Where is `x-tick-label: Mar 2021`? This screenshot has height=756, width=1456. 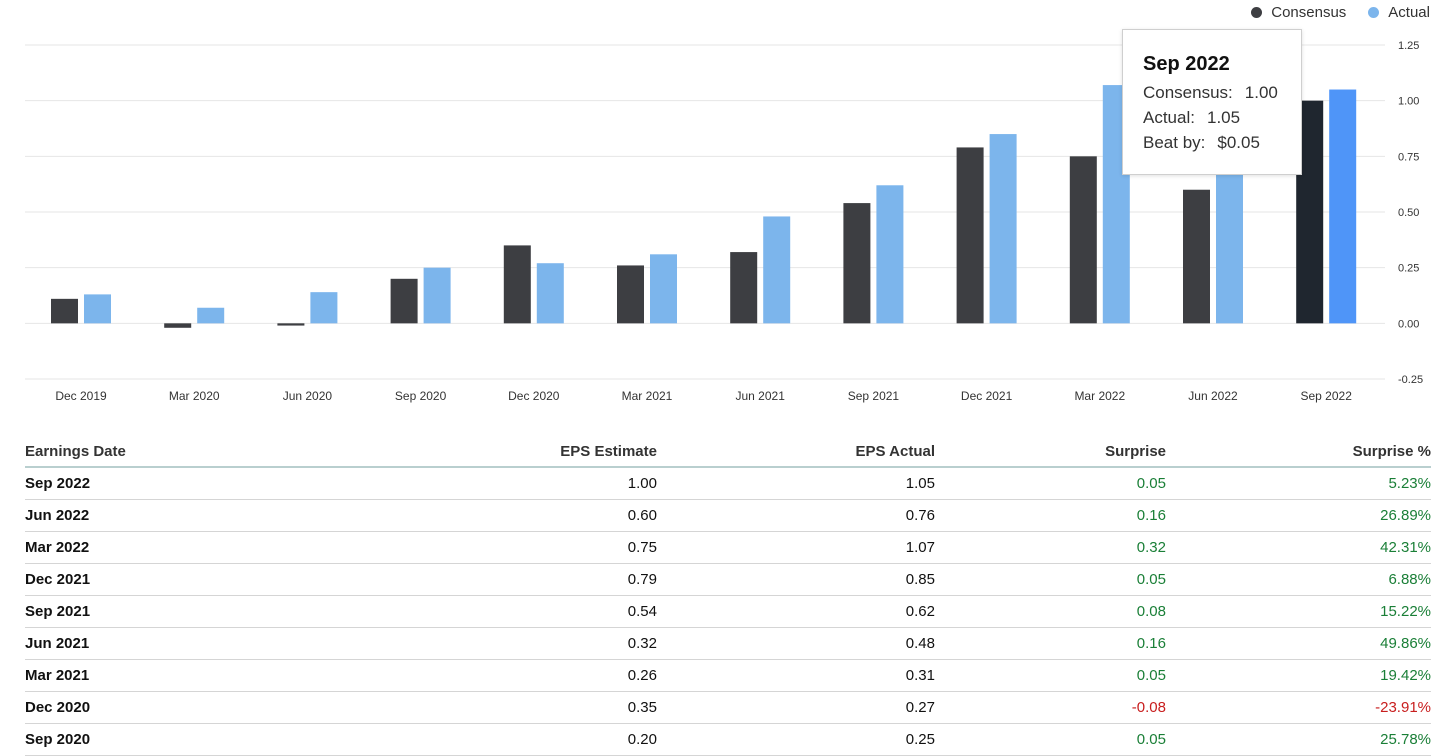
x-tick-label: Mar 2021 is located at coordinates (647, 396).